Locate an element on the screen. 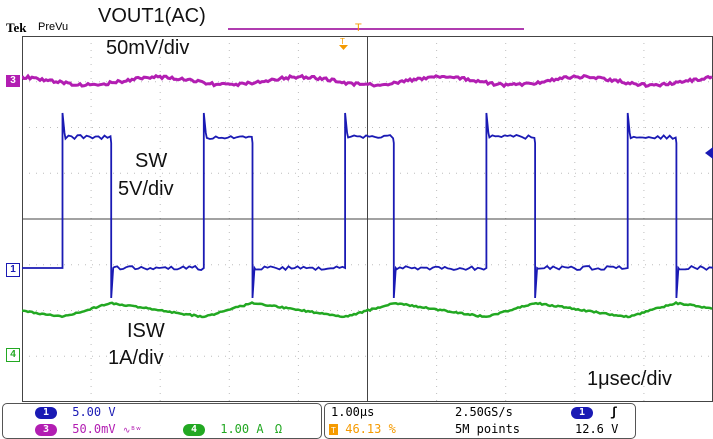  ch3-badge: 3 is located at coordinates (46, 430).